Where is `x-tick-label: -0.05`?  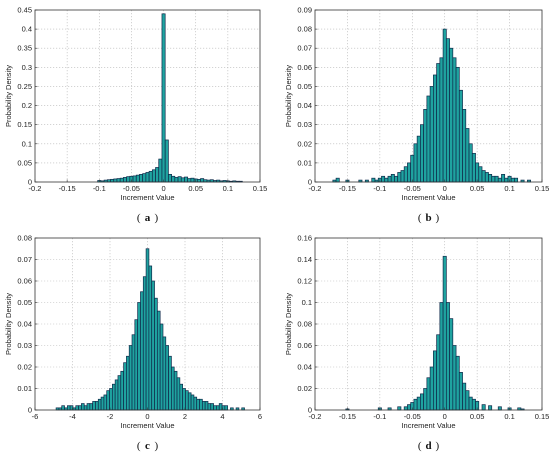
x-tick-label: -0.05 is located at coordinates (131, 188).